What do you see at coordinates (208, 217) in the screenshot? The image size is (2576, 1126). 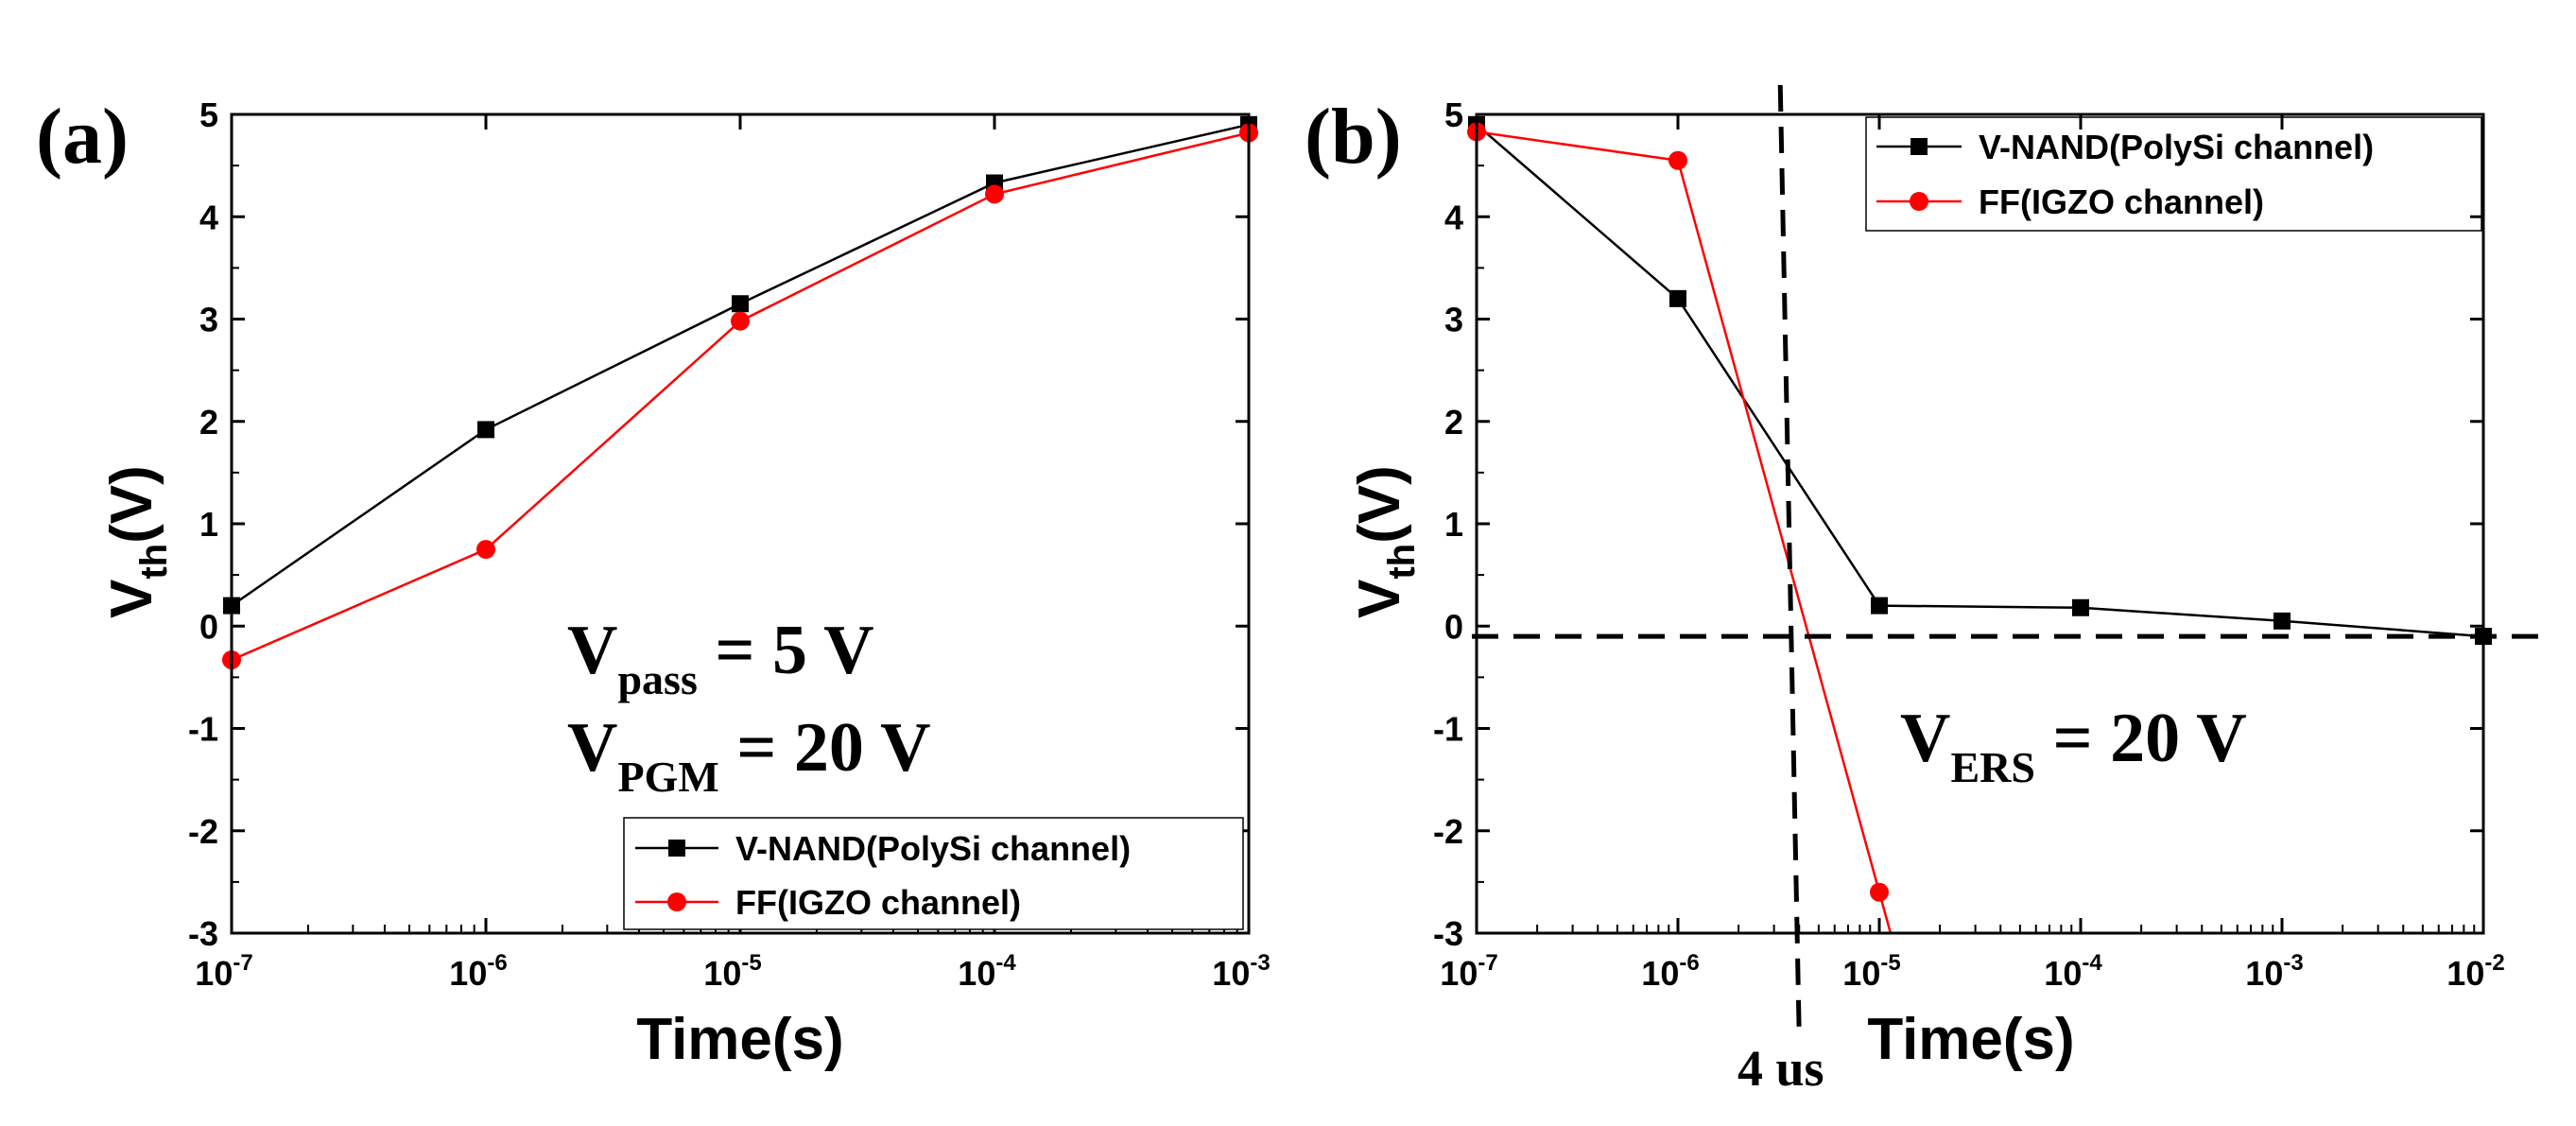 I see `panel-a-ytick-label-7: 4` at bounding box center [208, 217].